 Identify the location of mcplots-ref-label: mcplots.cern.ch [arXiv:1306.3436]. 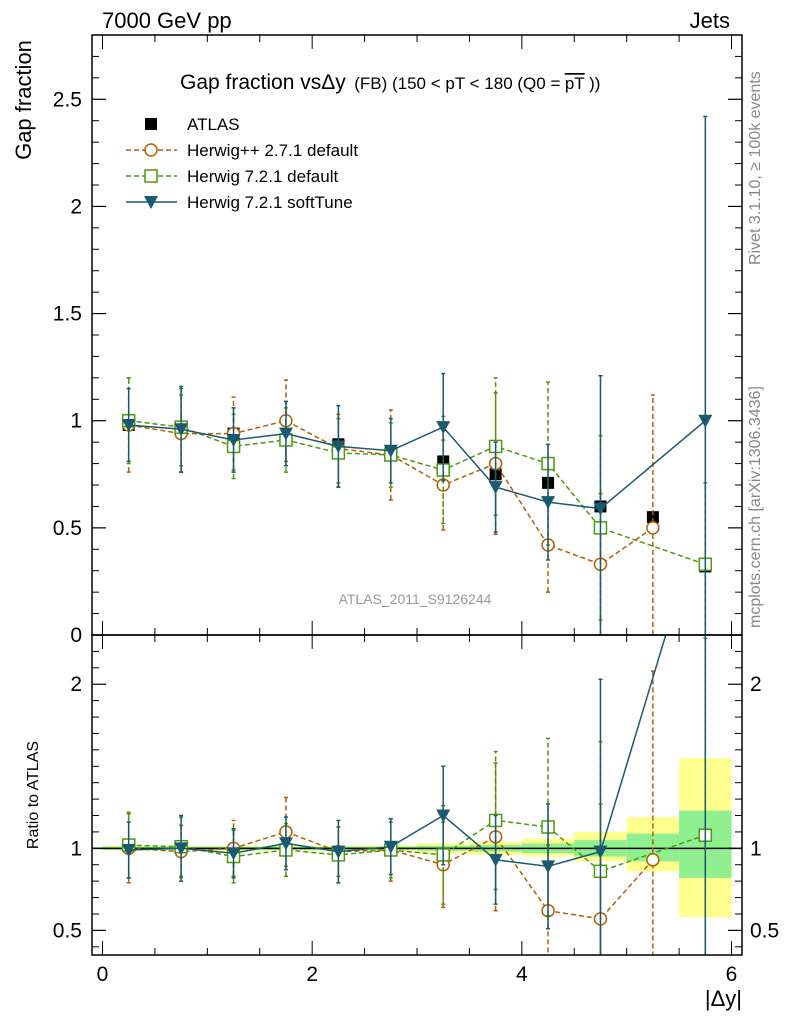
(755, 507).